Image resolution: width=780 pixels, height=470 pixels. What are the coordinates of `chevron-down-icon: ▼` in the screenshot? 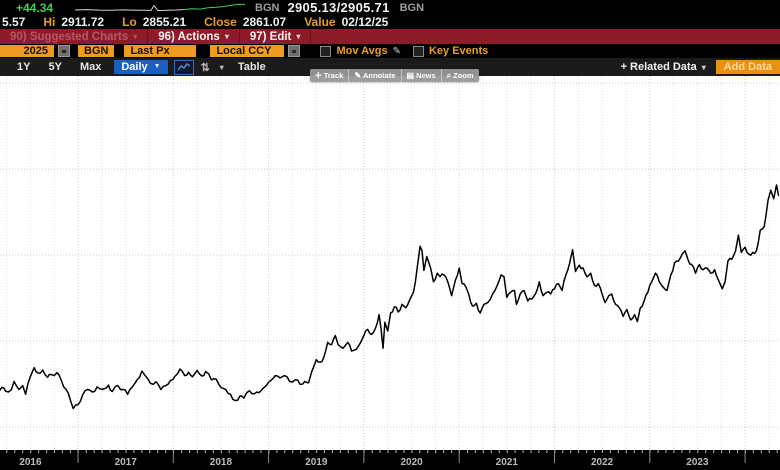 It's located at (157, 66).